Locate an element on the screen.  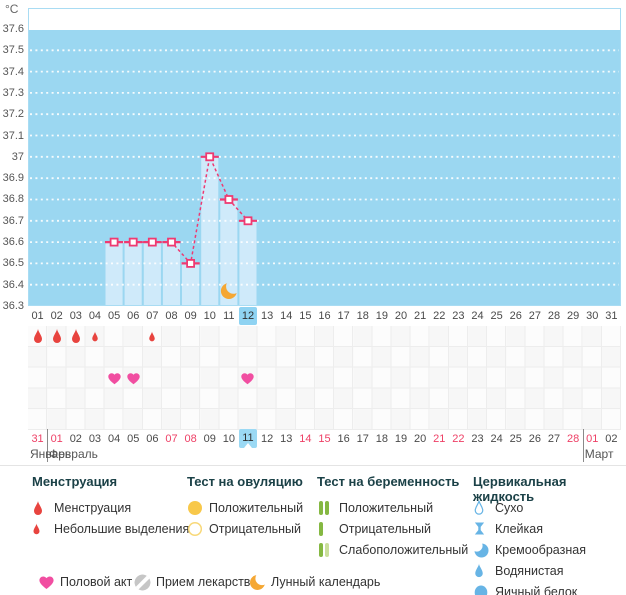
legend-item-label: Клейкая is located at coordinates (519, 528).